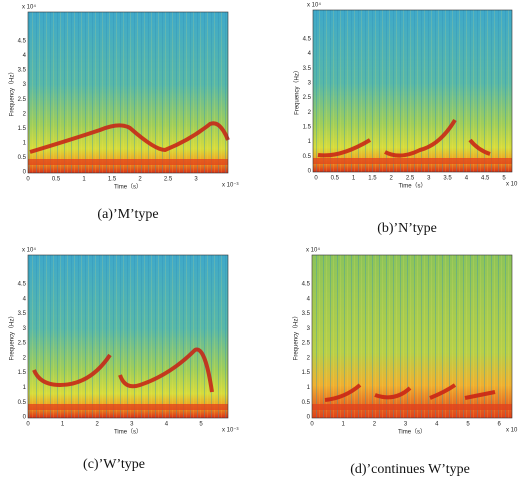 The height and width of the screenshot is (485, 518). I want to click on caption: (a)’M’type, so click(127, 214).